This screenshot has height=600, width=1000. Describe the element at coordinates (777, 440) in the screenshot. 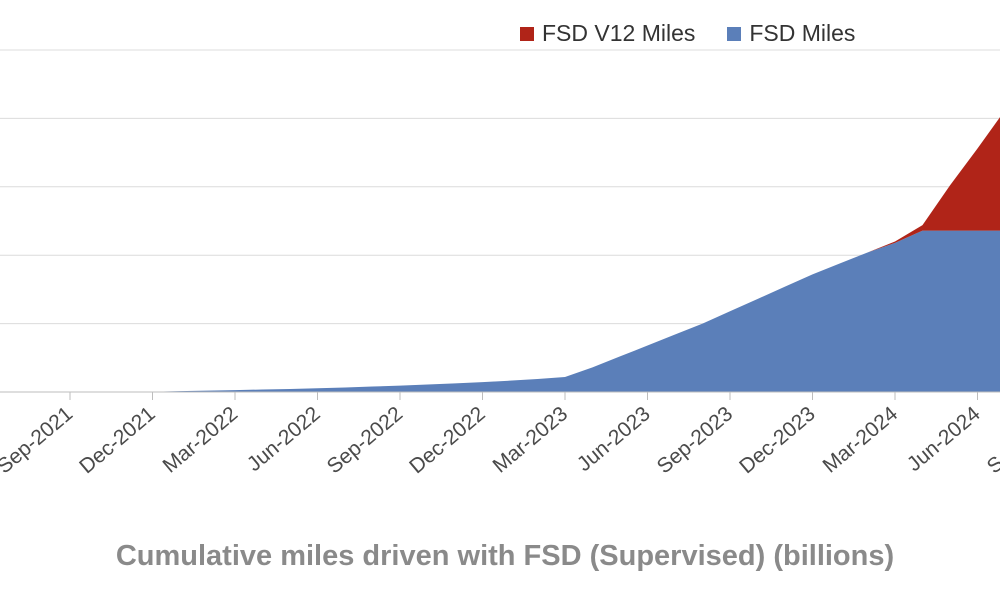

I see `x-tick-label: Dec-2023` at that location.